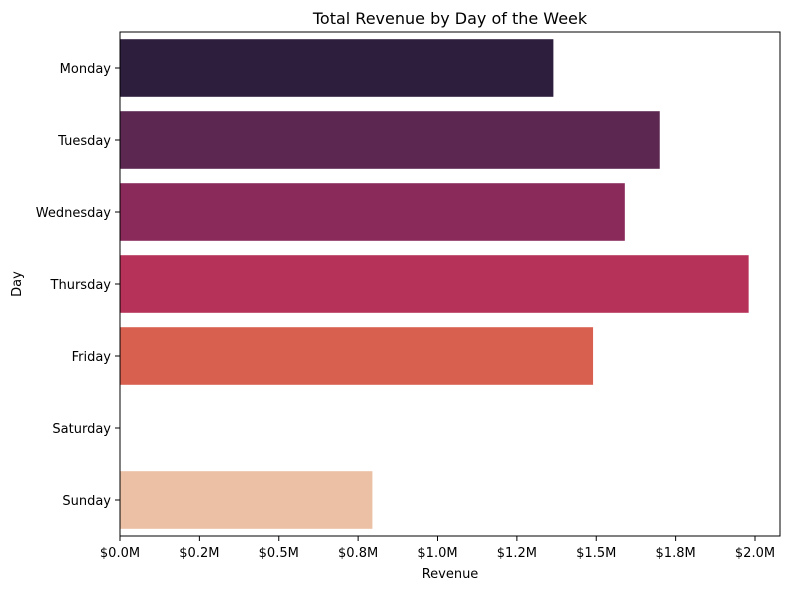 The image size is (790, 590). Describe the element at coordinates (74, 213) in the screenshot. I see `y-tick-label-wednesday: Wednesday` at that location.